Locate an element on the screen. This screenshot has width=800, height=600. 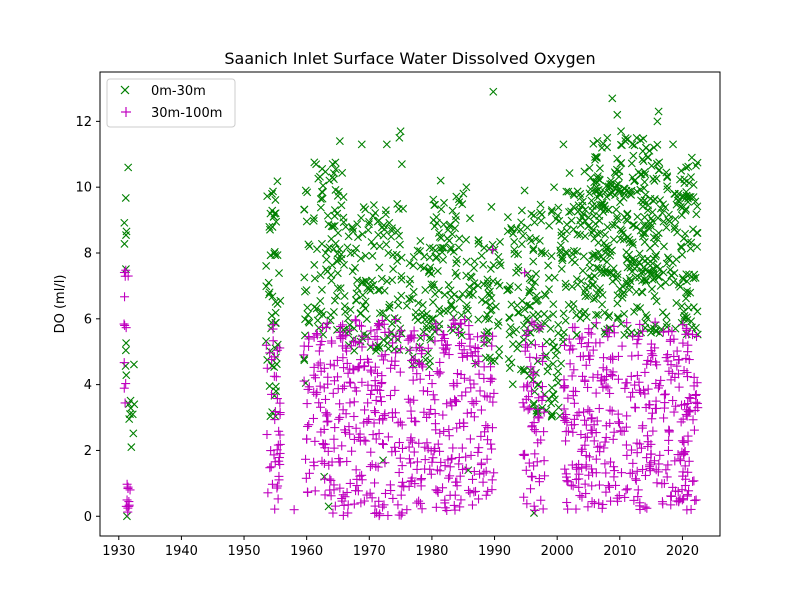
legend: 0m-30m 30m-100m is located at coordinates (171, 103).